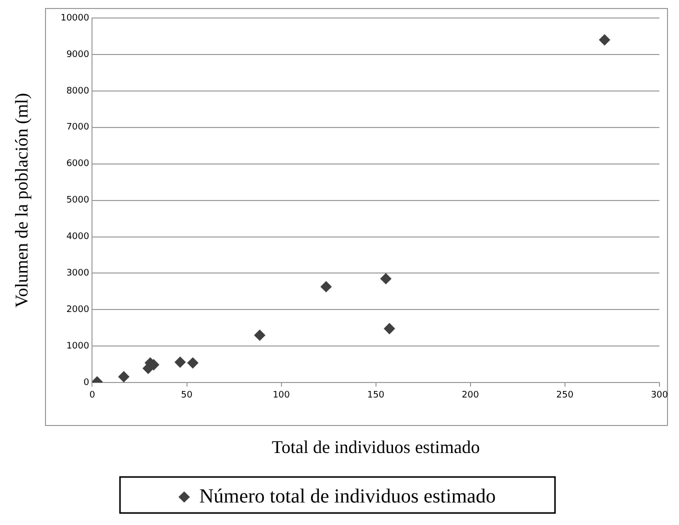 This screenshot has height=525, width=679. What do you see at coordinates (75, 18) in the screenshot?
I see `y-tick-label: 10000` at bounding box center [75, 18].